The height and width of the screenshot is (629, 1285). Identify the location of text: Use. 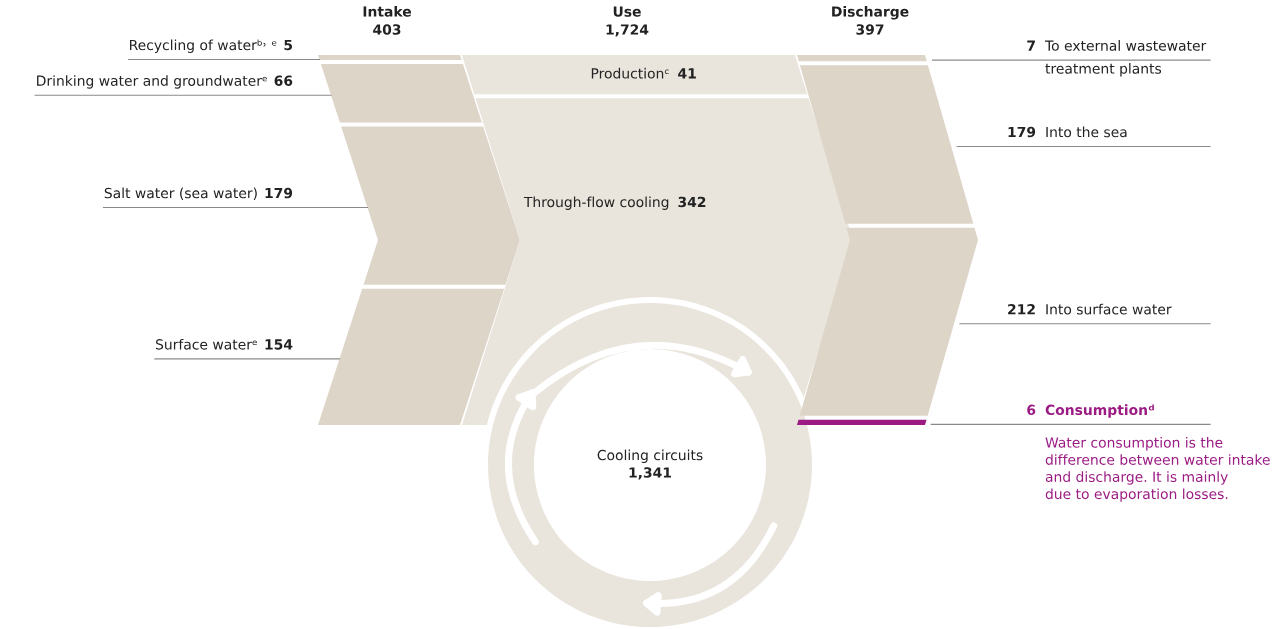
(627, 11).